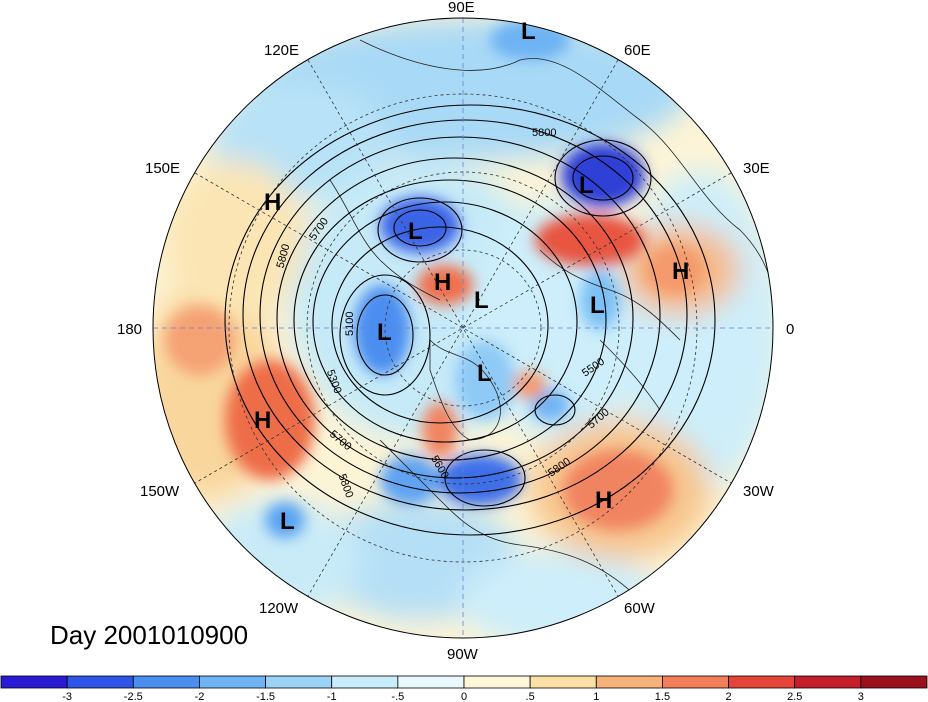  I want to click on colorbar-tick-label: -2.5, so click(133, 696).